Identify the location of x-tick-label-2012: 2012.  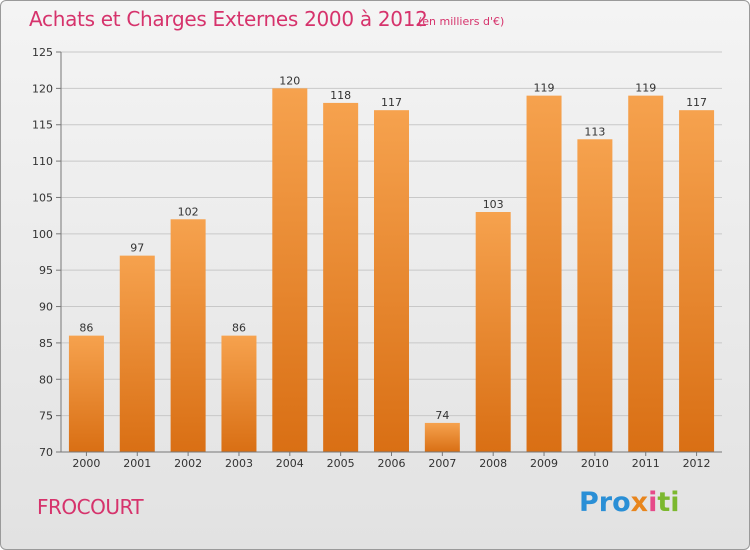
(697, 463).